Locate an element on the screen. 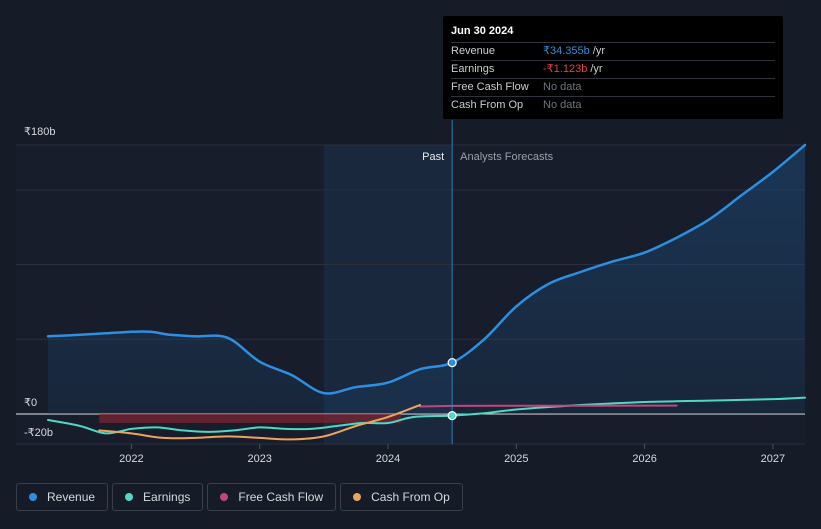 This screenshot has height=529, width=821. legend-item-revenue: Revenue is located at coordinates (62, 497).